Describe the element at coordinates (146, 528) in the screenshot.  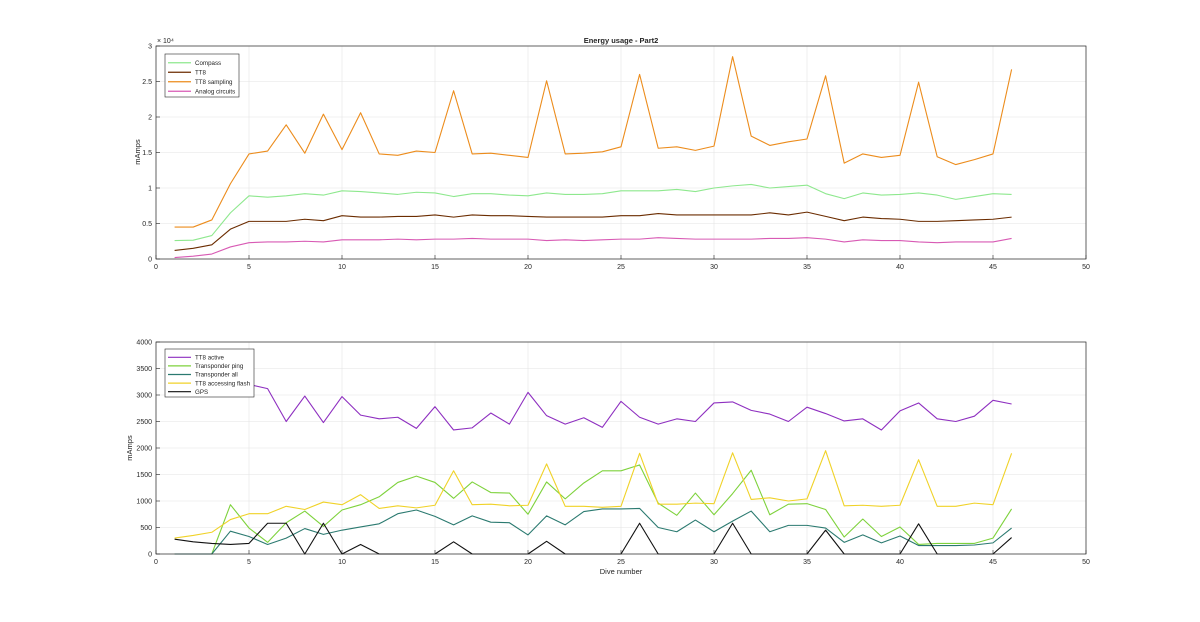
I see `y-tick-label: 500` at that location.